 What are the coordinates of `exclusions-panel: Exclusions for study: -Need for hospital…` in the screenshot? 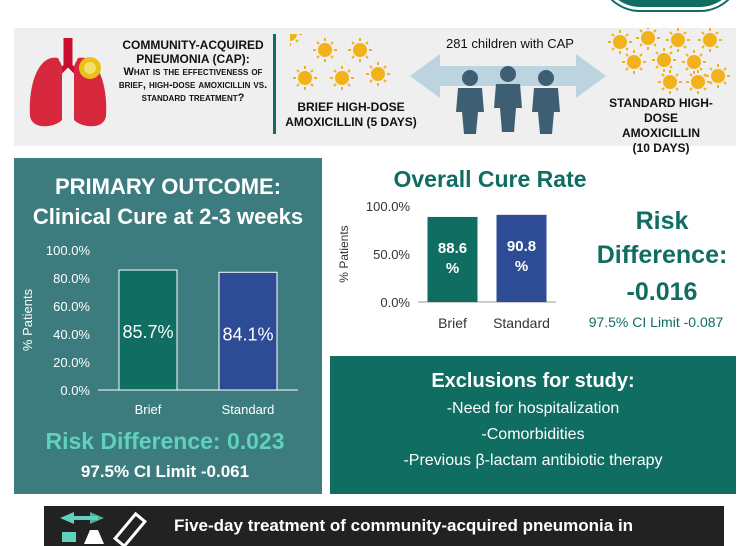 It's located at (533, 425).